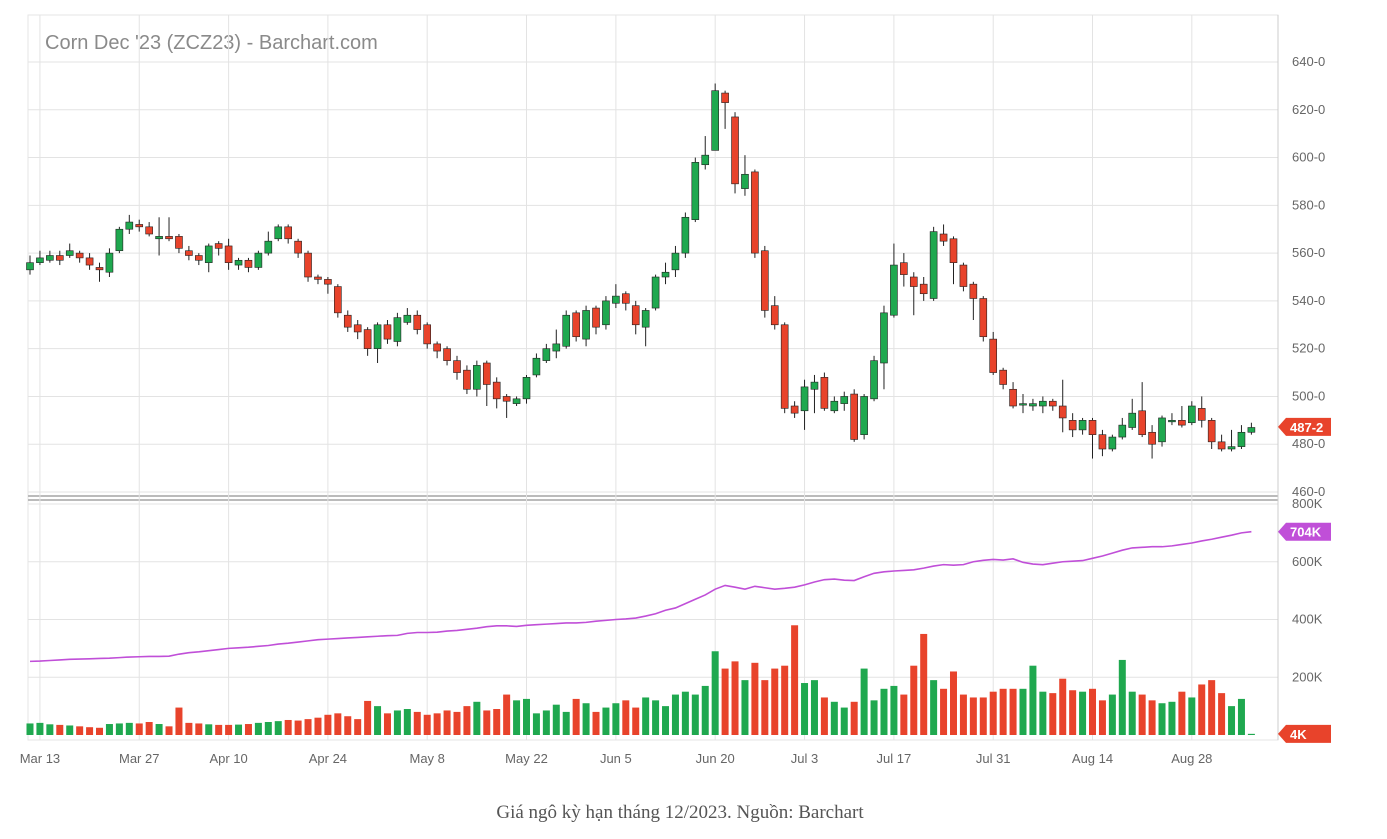 The image size is (1387, 839). I want to click on x-tick-label: Aug 14, so click(1092, 758).